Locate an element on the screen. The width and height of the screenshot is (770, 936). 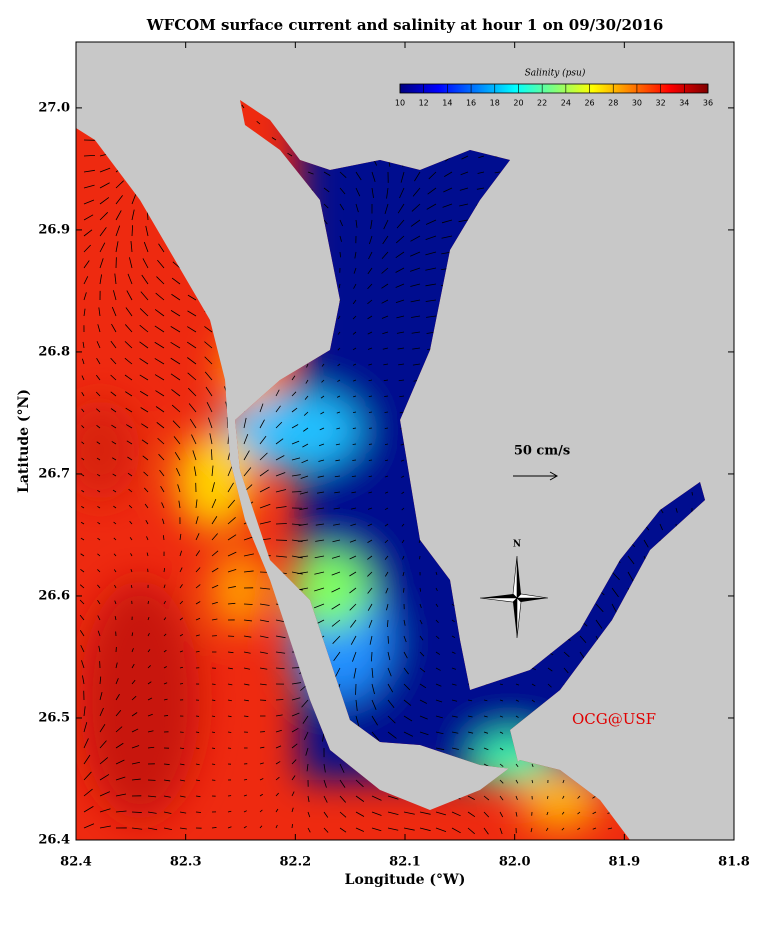
y-tick-label: 26.9 is located at coordinates (54, 229).